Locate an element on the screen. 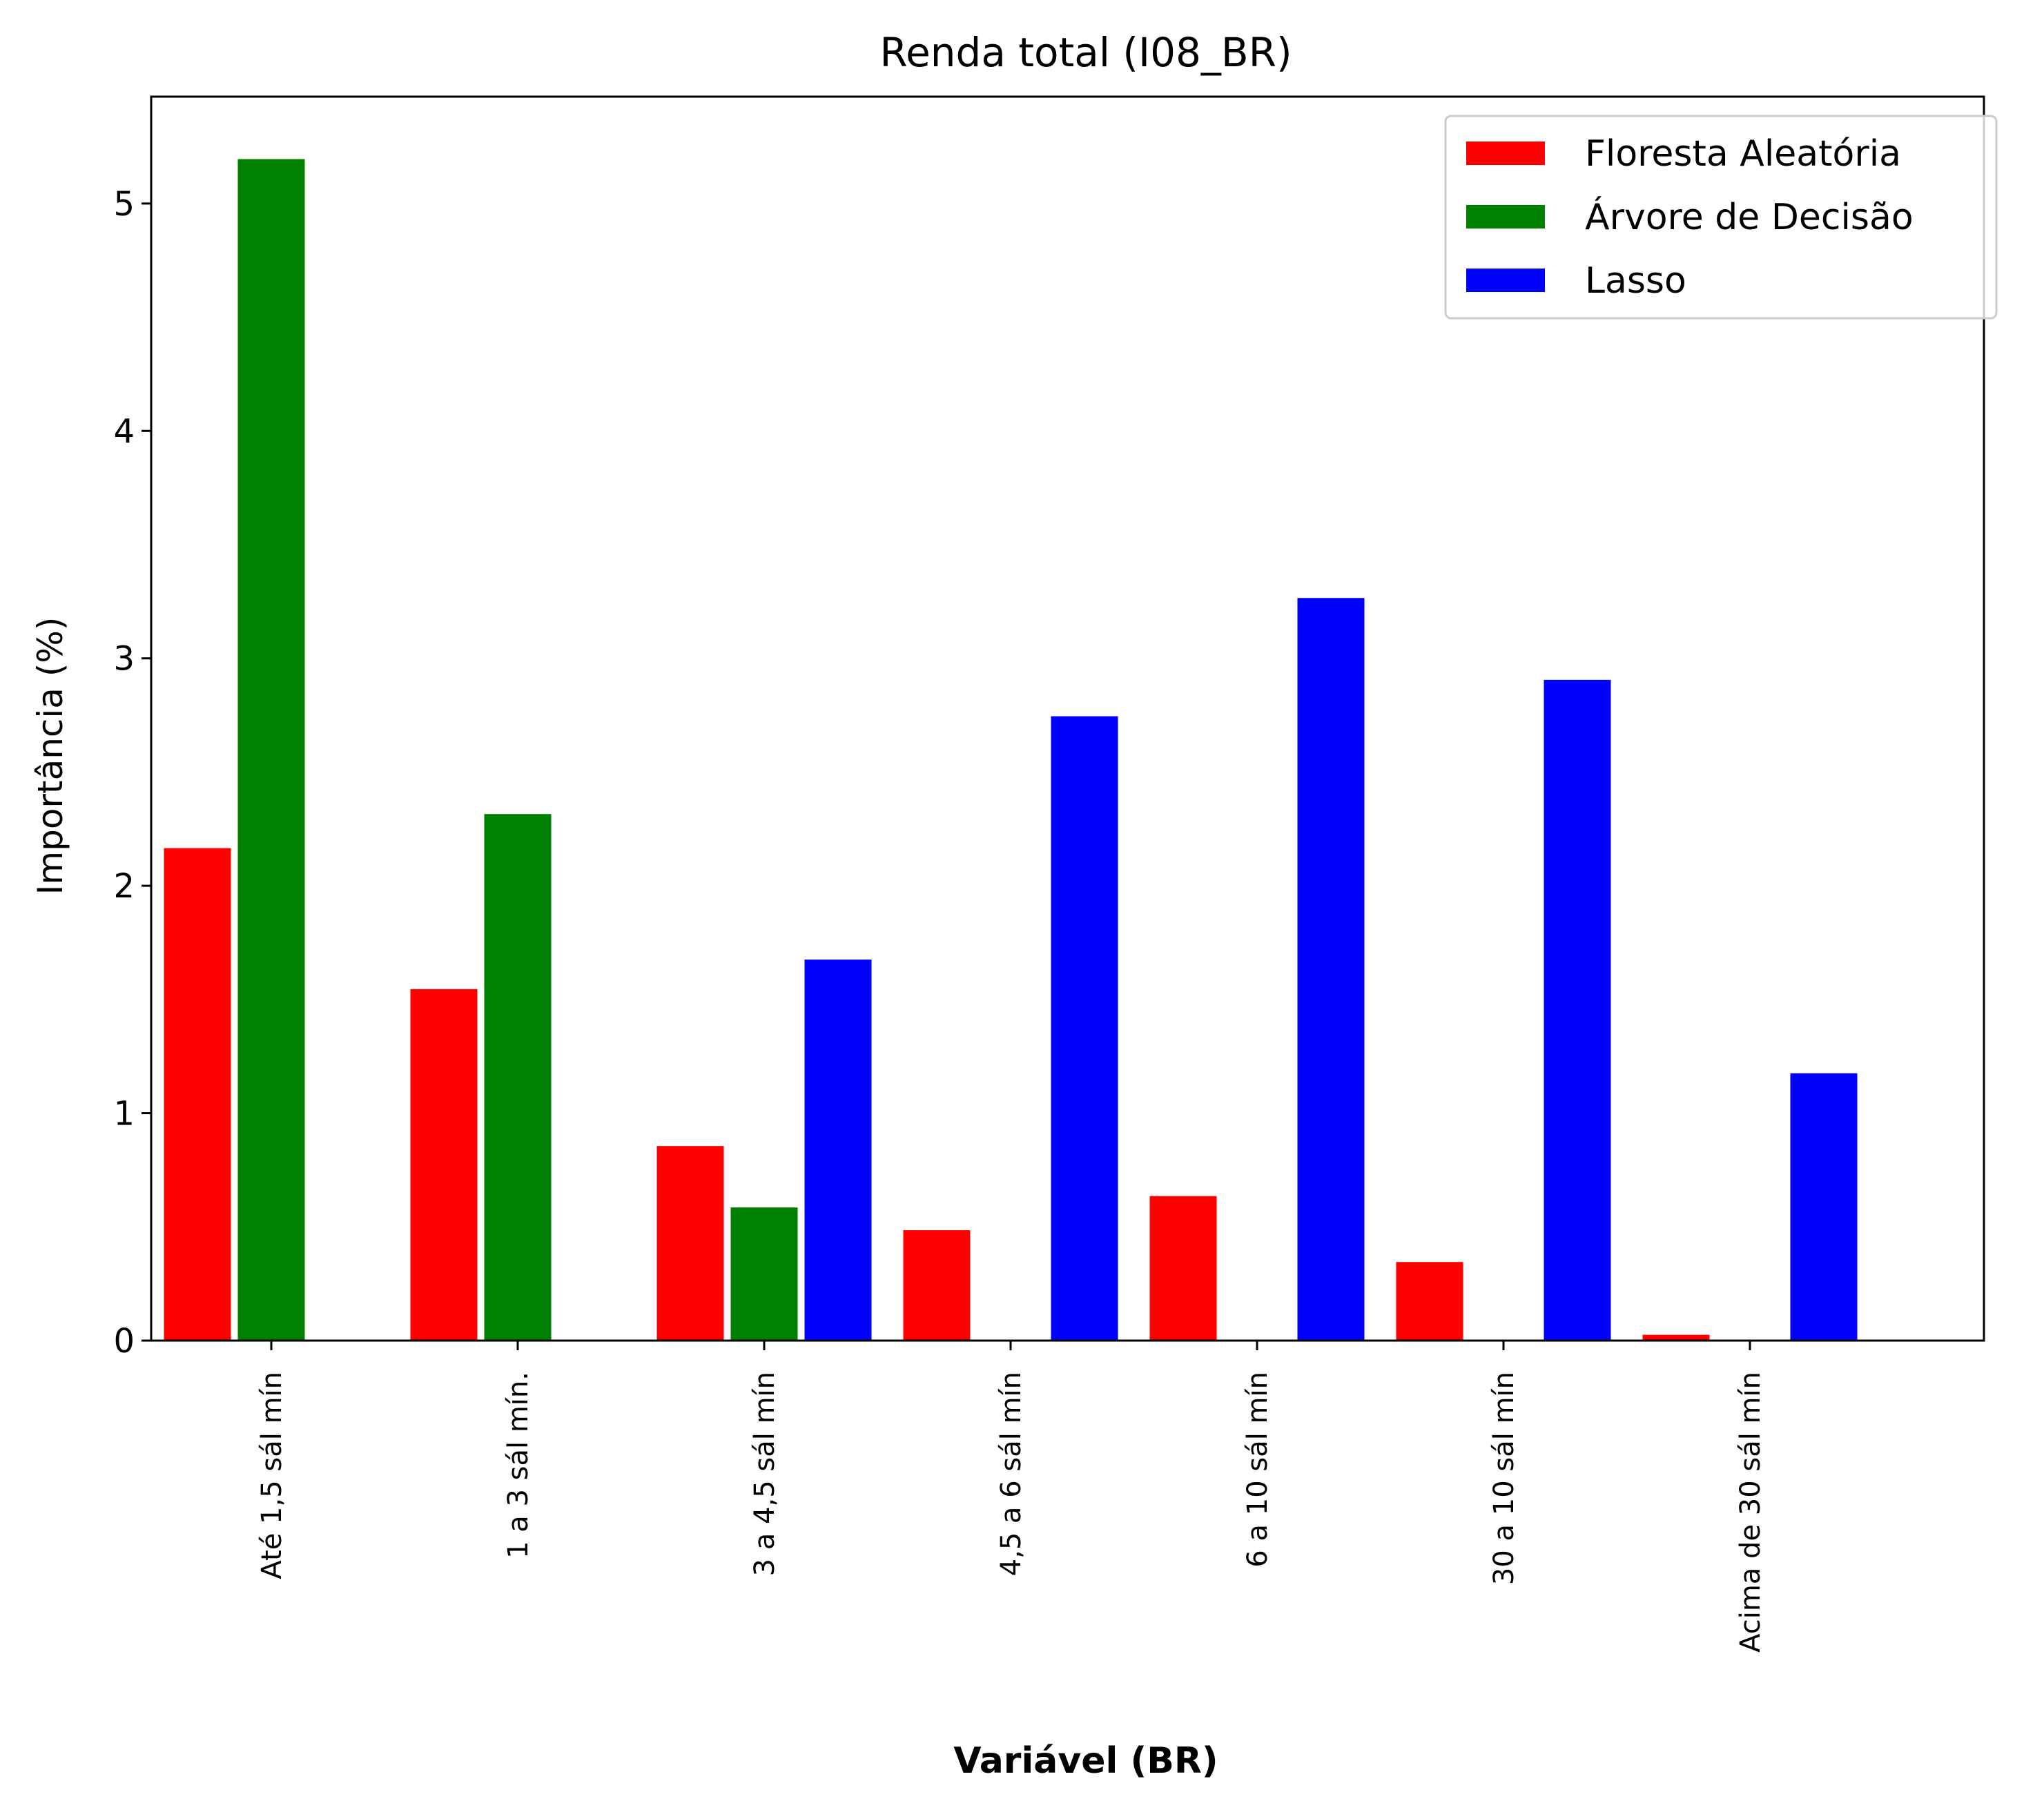 This screenshot has width=2044, height=1810. y-tick-label: 0 is located at coordinates (124, 1341).